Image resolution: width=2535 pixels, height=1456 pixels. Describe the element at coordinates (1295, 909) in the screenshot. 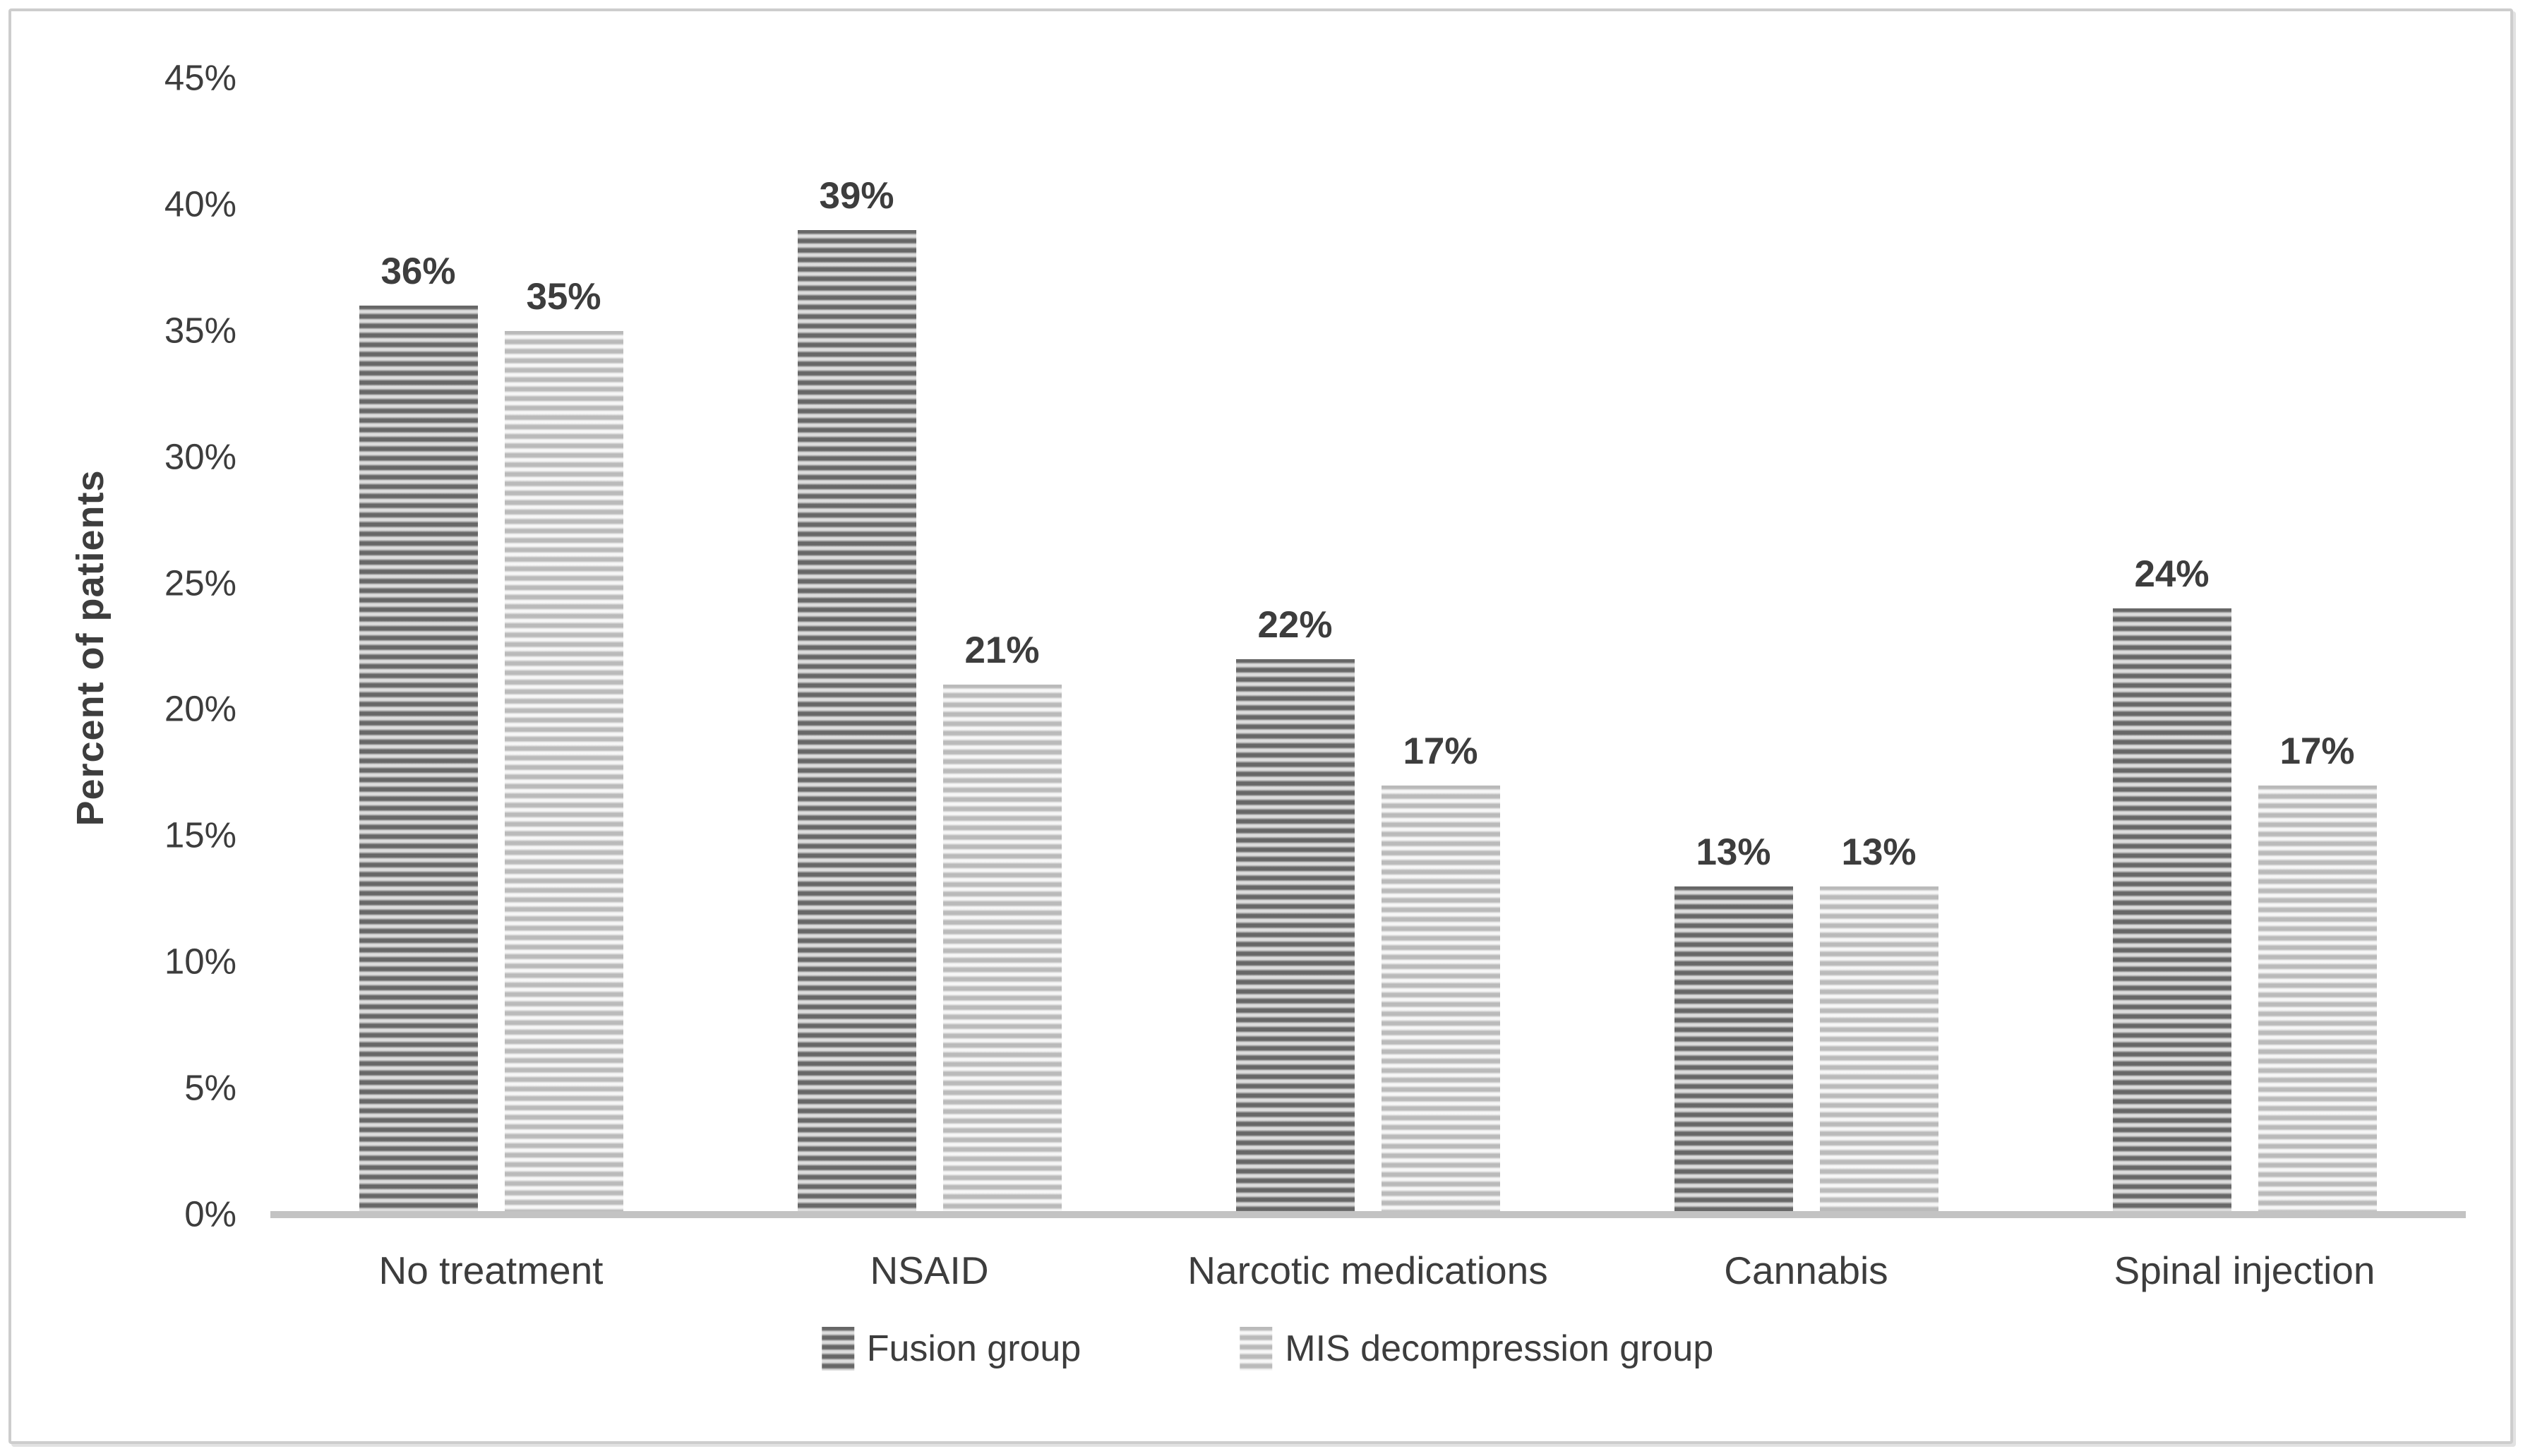

I see `bar-fusion-group: 22%` at that location.